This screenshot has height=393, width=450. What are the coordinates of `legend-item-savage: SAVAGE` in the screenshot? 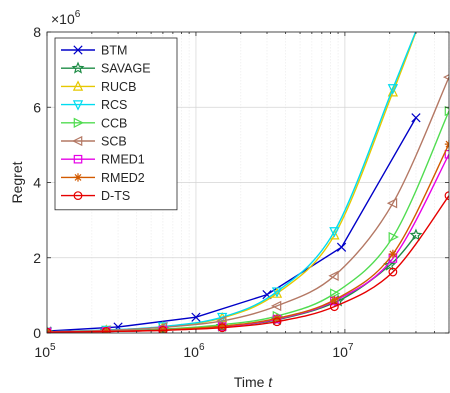 It's located at (106, 68).